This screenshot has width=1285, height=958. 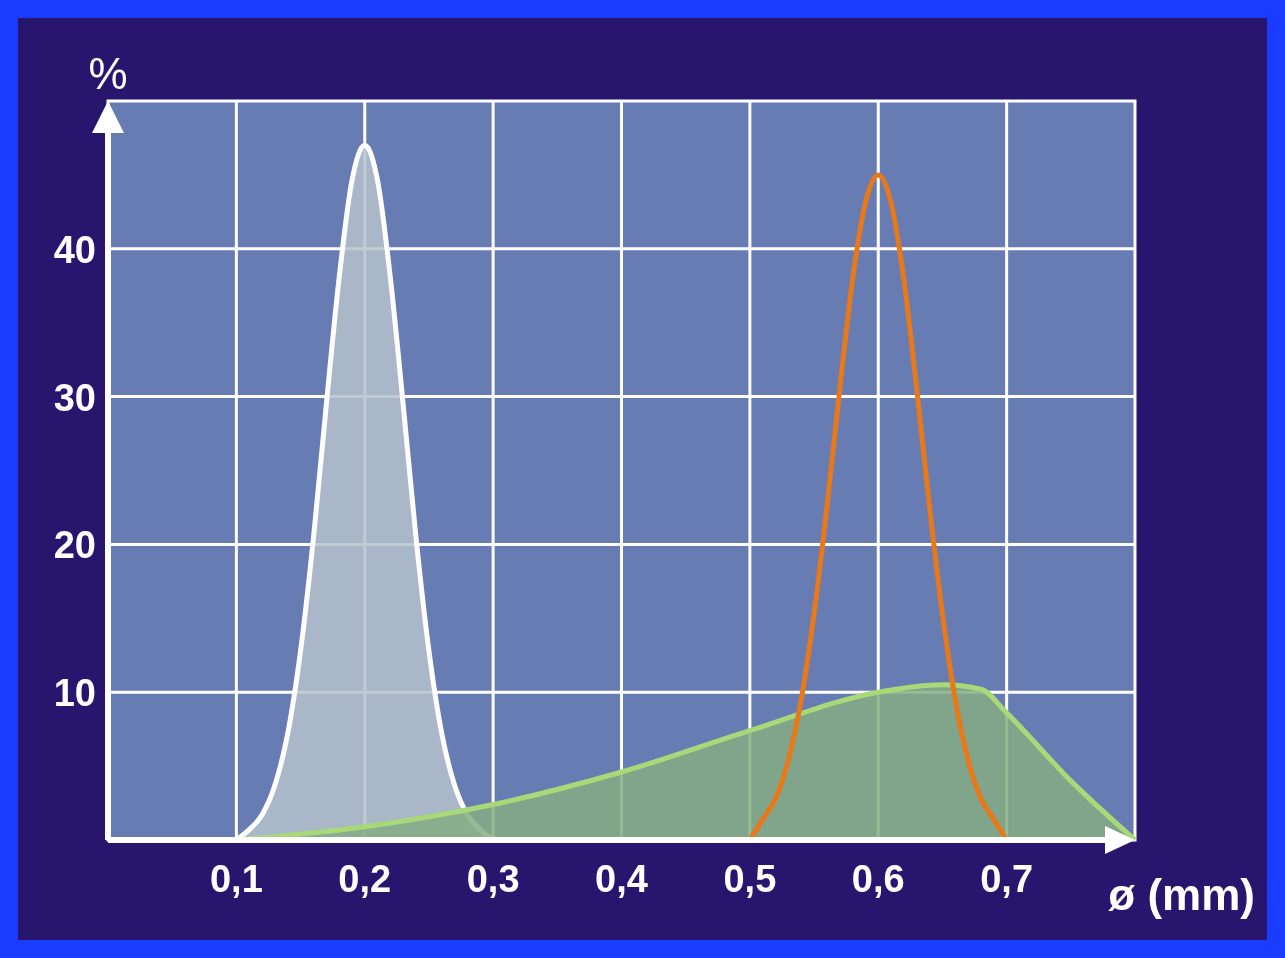 What do you see at coordinates (74, 397) in the screenshot?
I see `y-tick-label: 30` at bounding box center [74, 397].